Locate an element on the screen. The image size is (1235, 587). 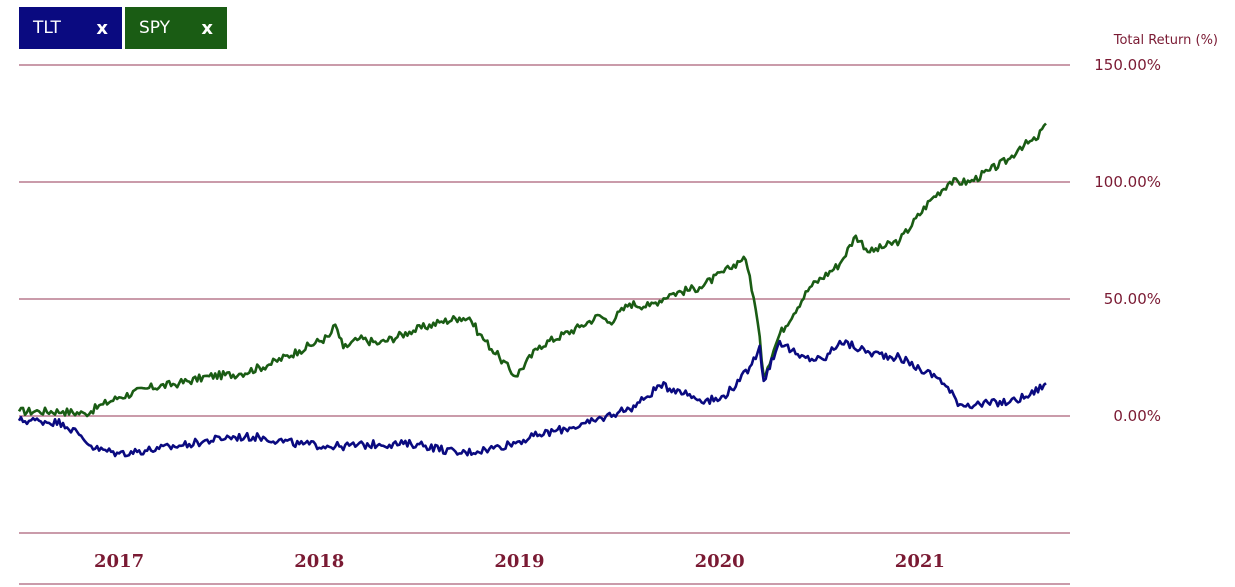
legend-chip-spy: SPY x is located at coordinates (176, 28).